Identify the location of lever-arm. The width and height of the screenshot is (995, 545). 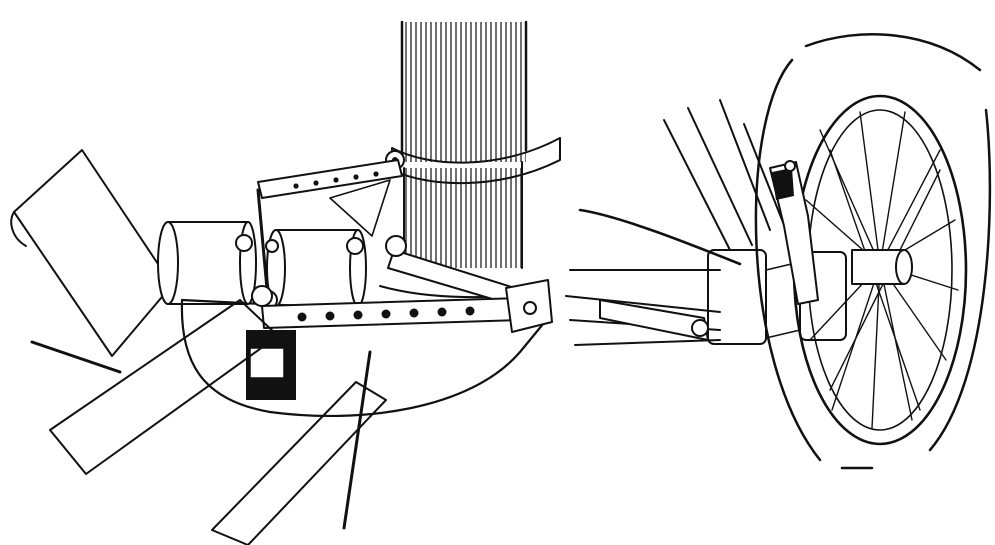
(794, 232).